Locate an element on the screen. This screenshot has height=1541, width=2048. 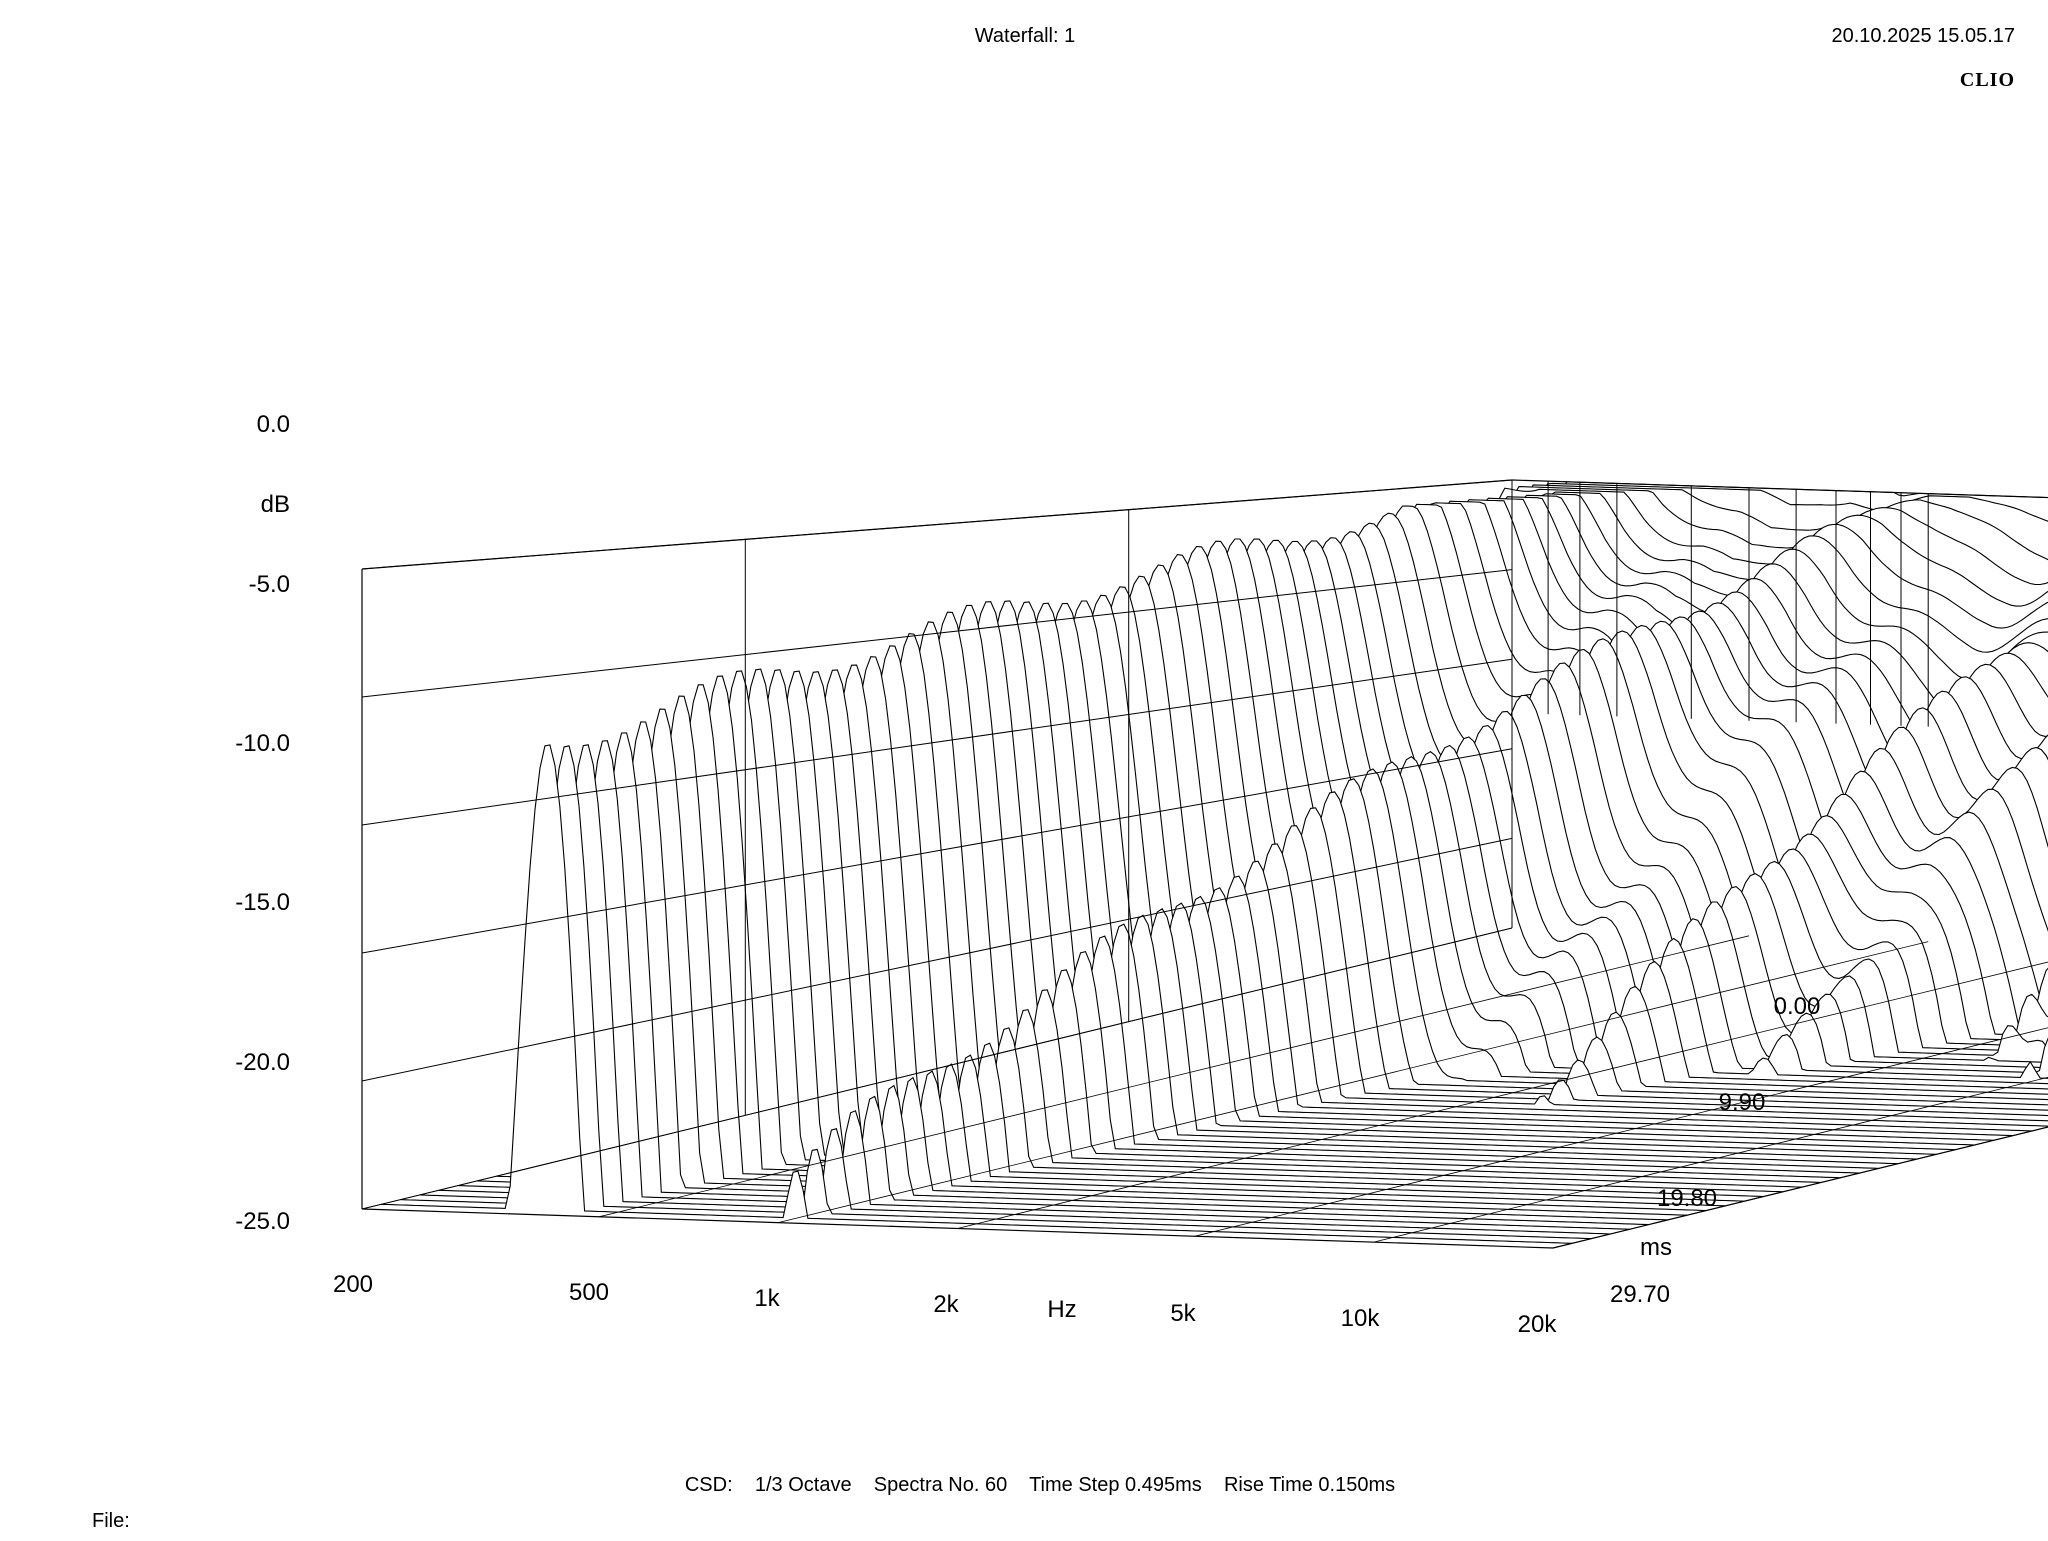
chart-title: Waterfall: 1 is located at coordinates (1025, 36).